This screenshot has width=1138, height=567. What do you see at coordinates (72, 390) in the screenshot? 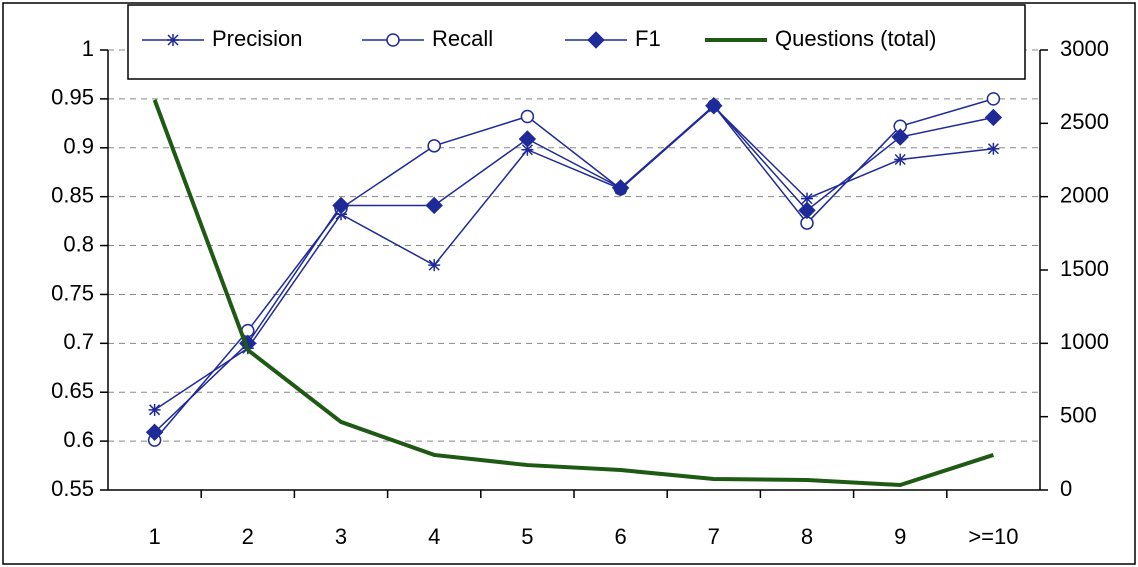
I see `y-tick-label: 0.65` at bounding box center [72, 390].